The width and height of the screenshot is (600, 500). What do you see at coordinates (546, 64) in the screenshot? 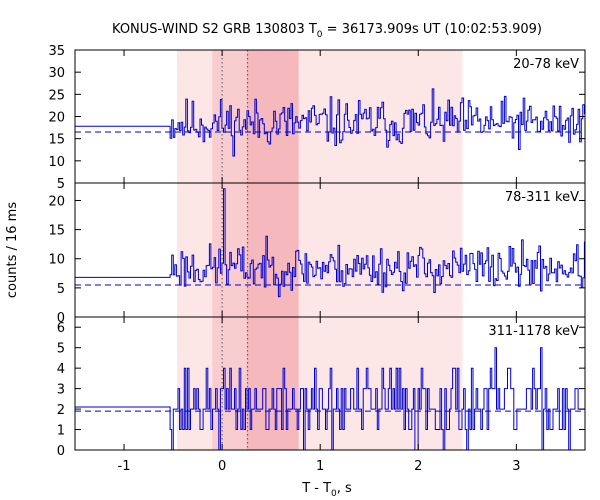
I see `panel-label-0: 20-78 keV` at bounding box center [546, 64].